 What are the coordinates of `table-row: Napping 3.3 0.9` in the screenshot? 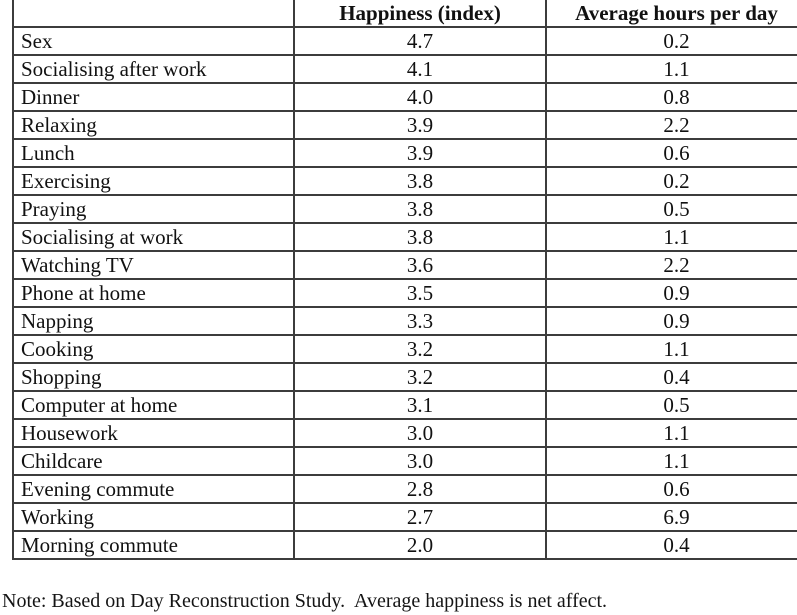 It's located at (404, 321).